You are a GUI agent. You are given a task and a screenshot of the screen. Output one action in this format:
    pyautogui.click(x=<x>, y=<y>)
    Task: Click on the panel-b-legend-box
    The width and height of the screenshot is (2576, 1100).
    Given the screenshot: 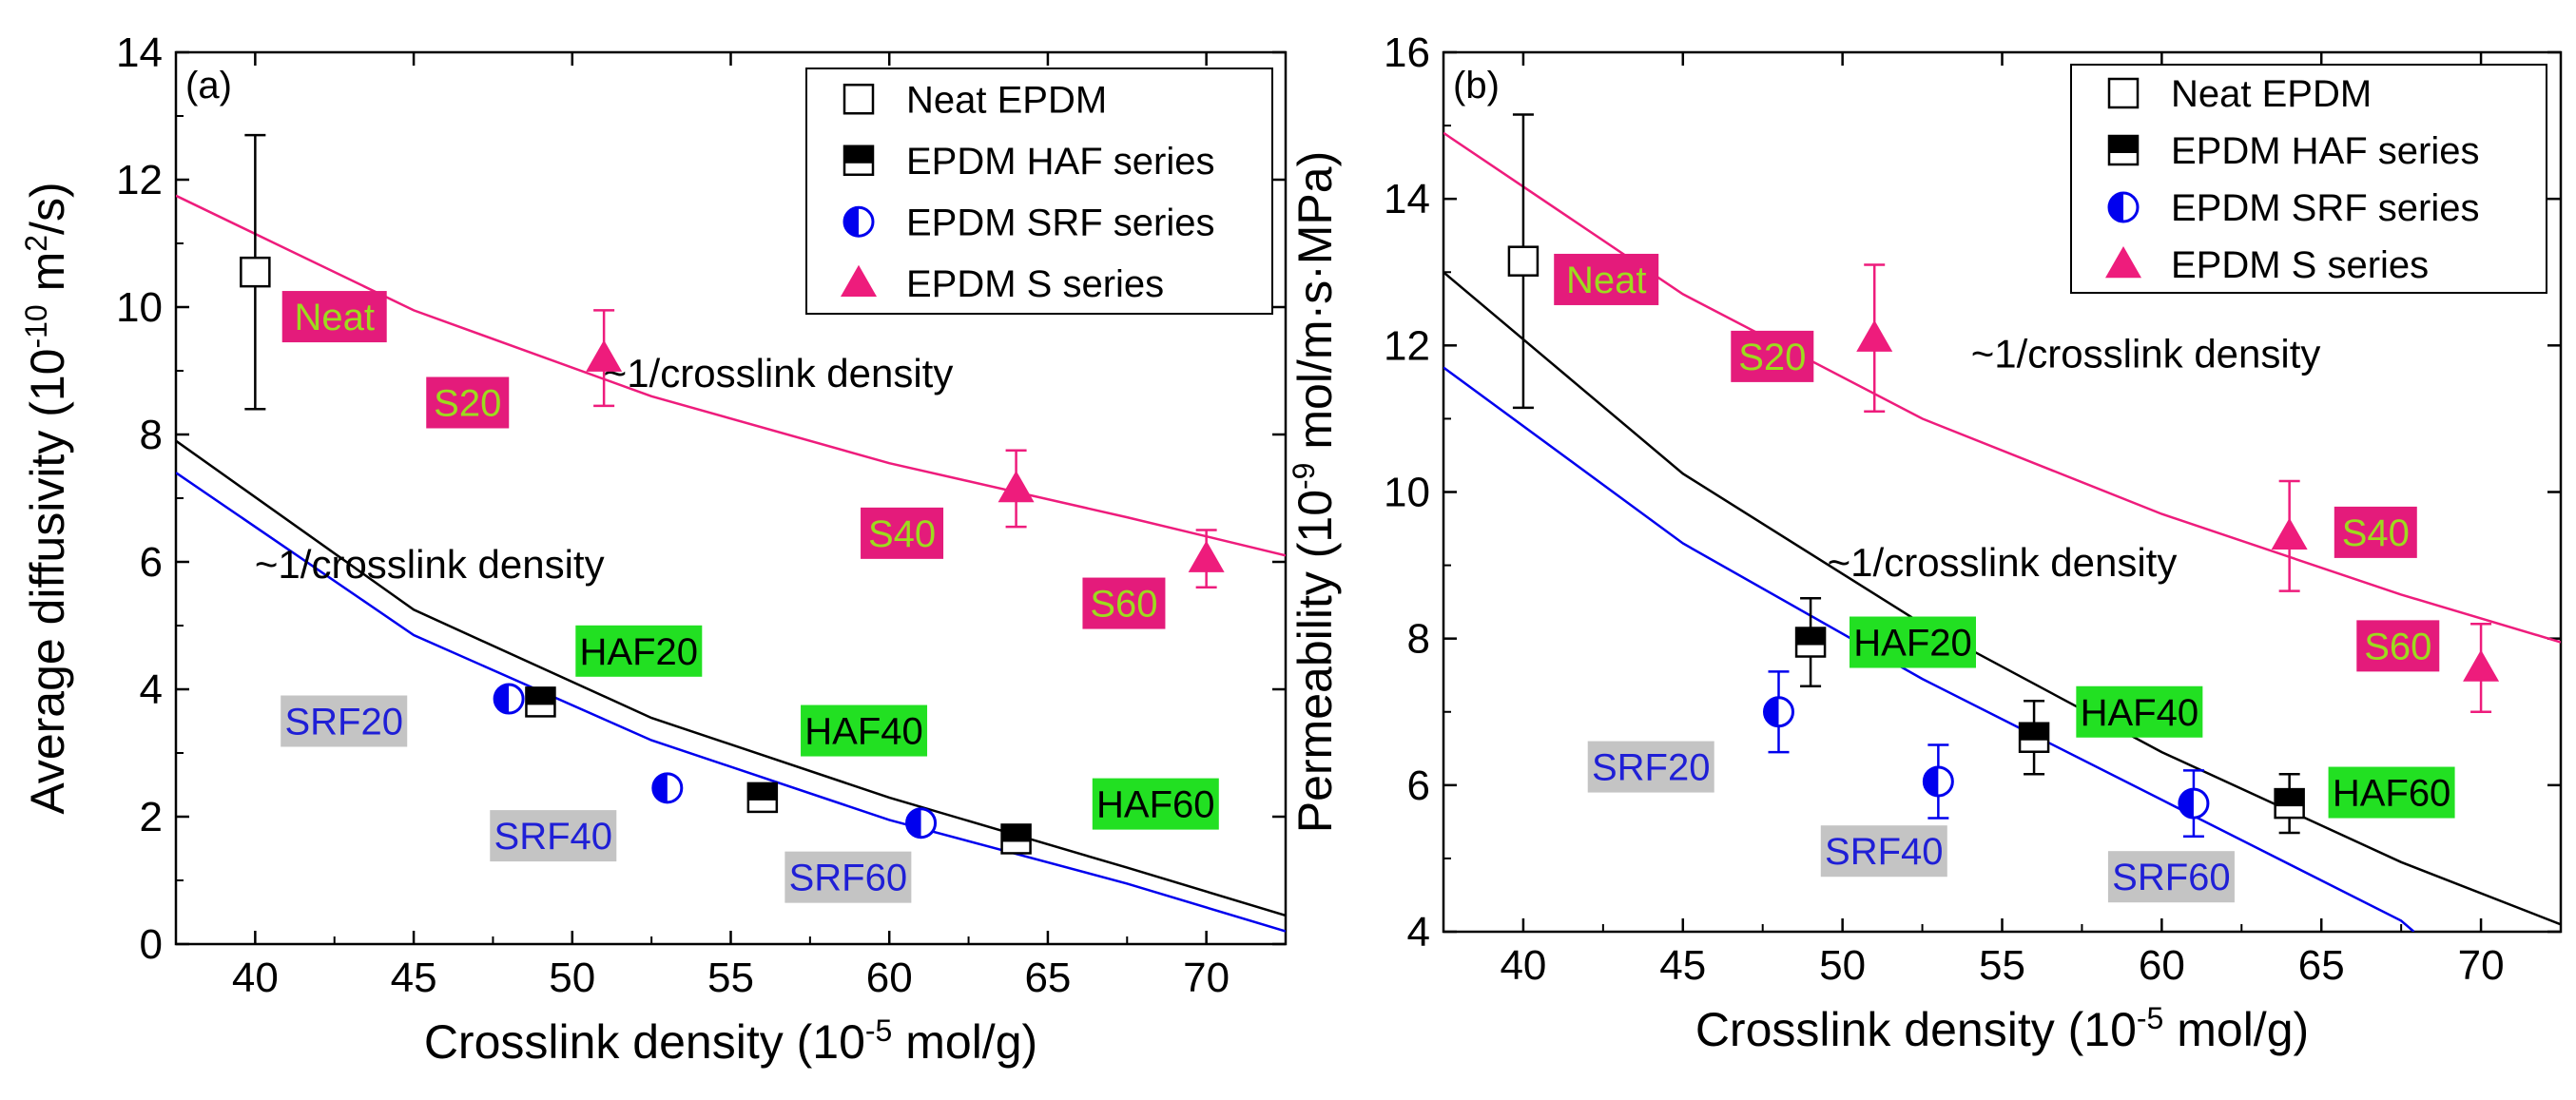 What is the action you would take?
    pyautogui.click(x=2308, y=179)
    